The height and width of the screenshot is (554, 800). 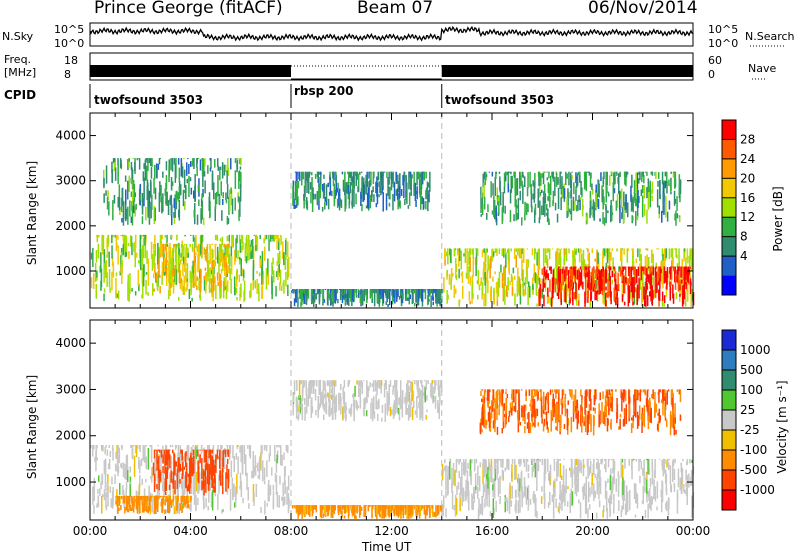 What do you see at coordinates (70, 343) in the screenshot?
I see `y-tick-label-2-4000: 4000` at bounding box center [70, 343].